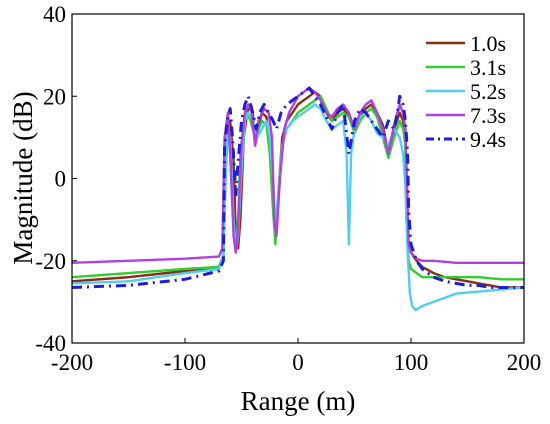 The height and width of the screenshot is (424, 550). Describe the element at coordinates (488, 67) in the screenshot. I see `legend-label: 3.1s` at that location.